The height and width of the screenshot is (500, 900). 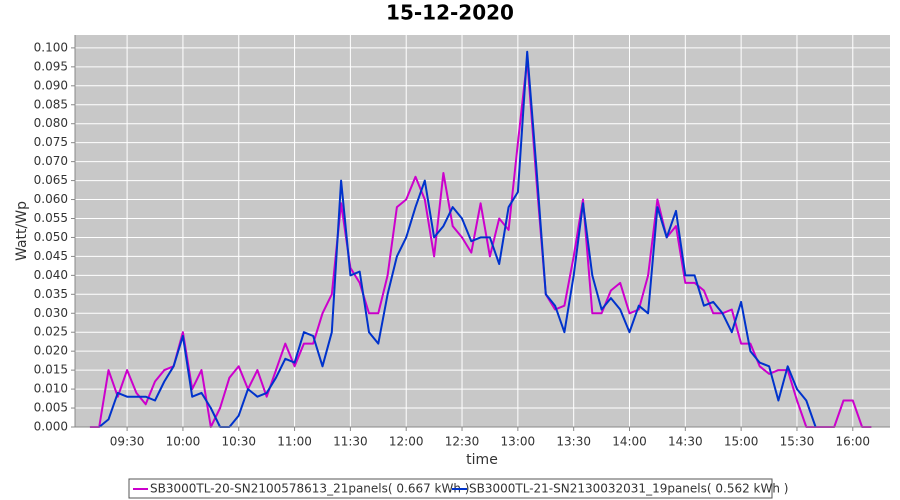 I want to click on y-tick-label: 0.100, so click(x=51, y=47).